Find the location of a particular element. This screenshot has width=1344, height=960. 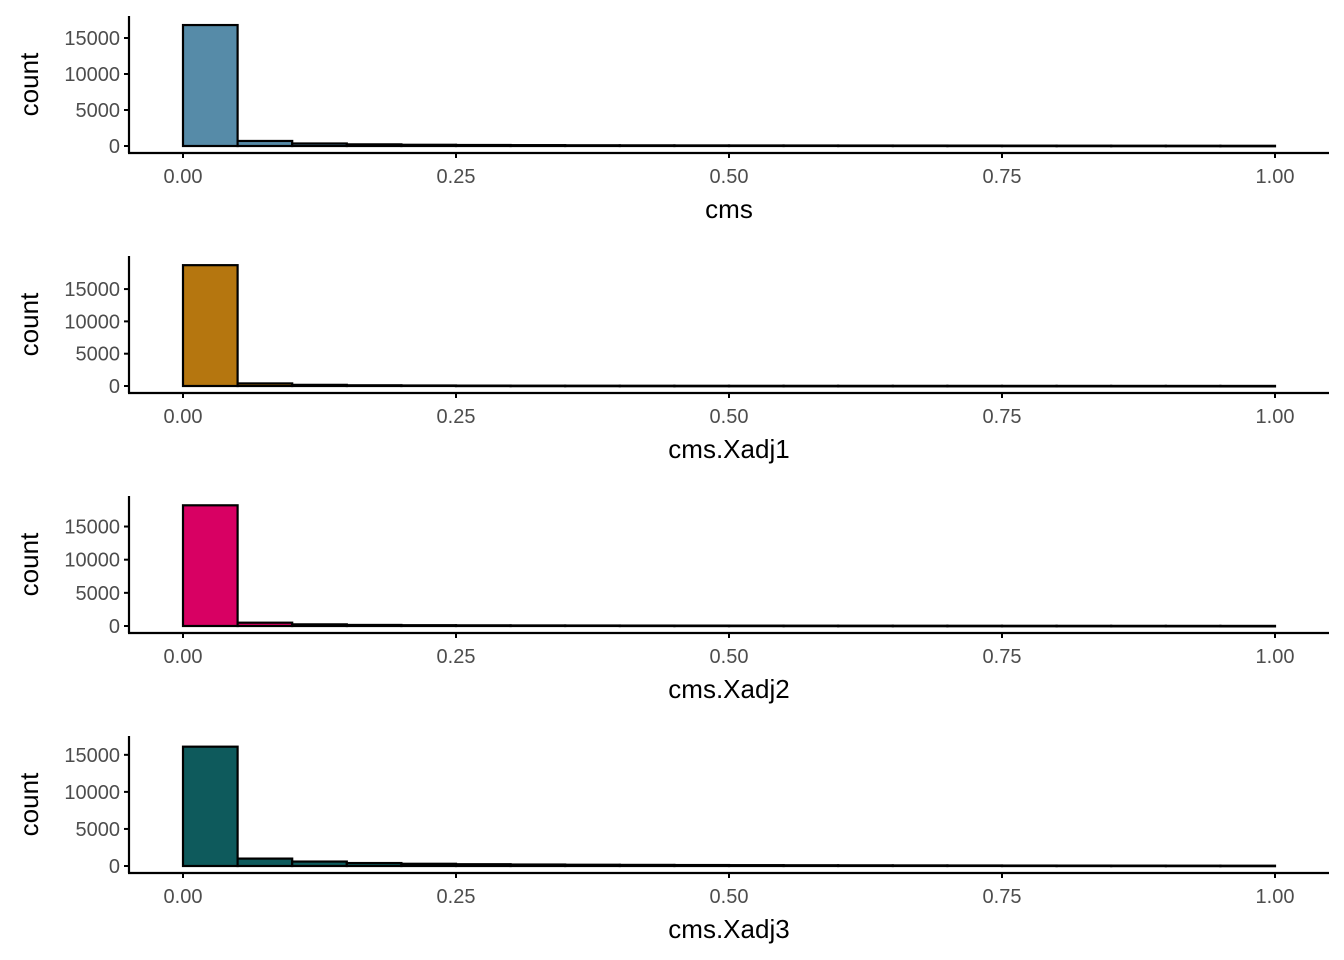

x-axis-title: cms is located at coordinates (729, 209).